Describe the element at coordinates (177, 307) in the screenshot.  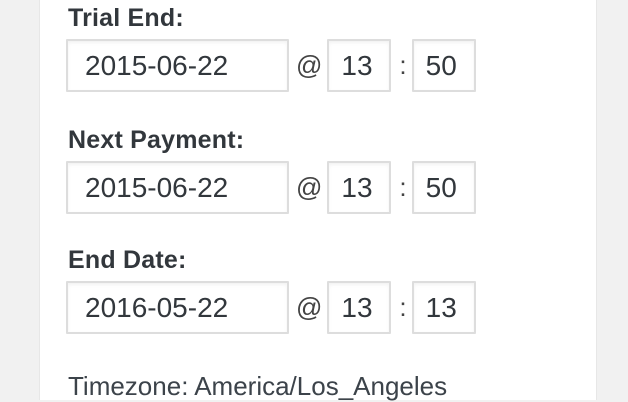
I see `end-date-date-input` at that location.